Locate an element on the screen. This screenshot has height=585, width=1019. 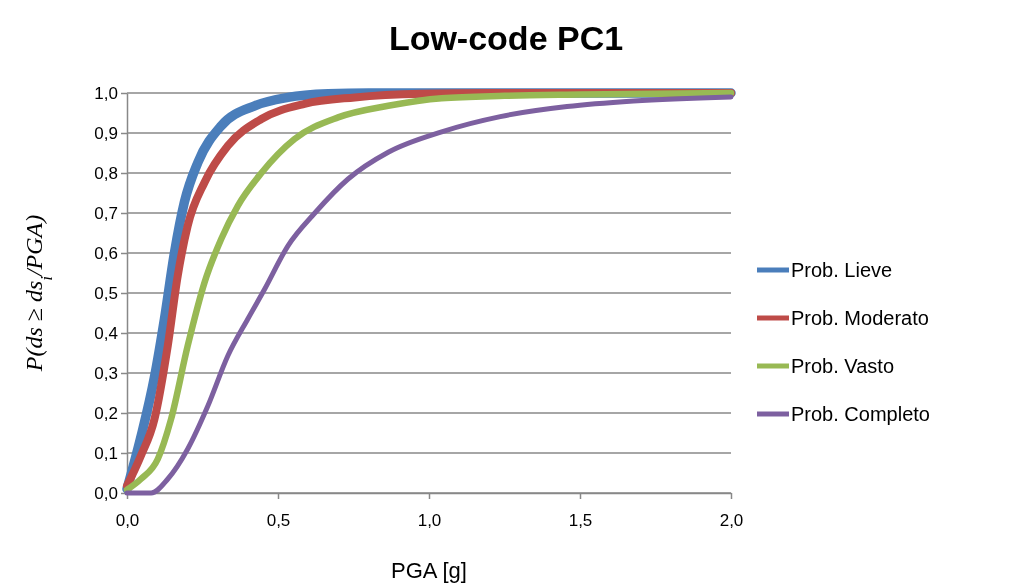
legend-label: Prob. Completo is located at coordinates (860, 414).